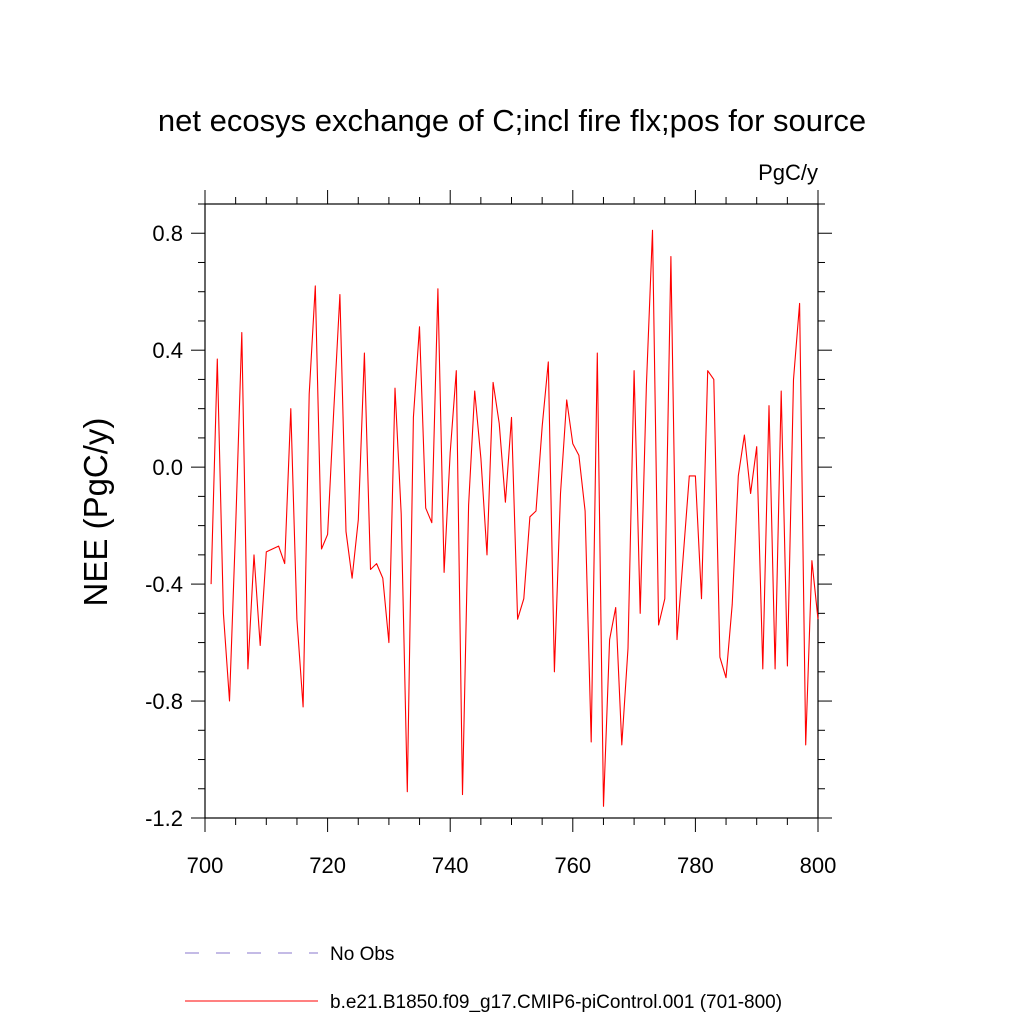 The image size is (1024, 1024). What do you see at coordinates (95, 512) in the screenshot?
I see `y-axis-label: NEE (PgC/y)` at bounding box center [95, 512].